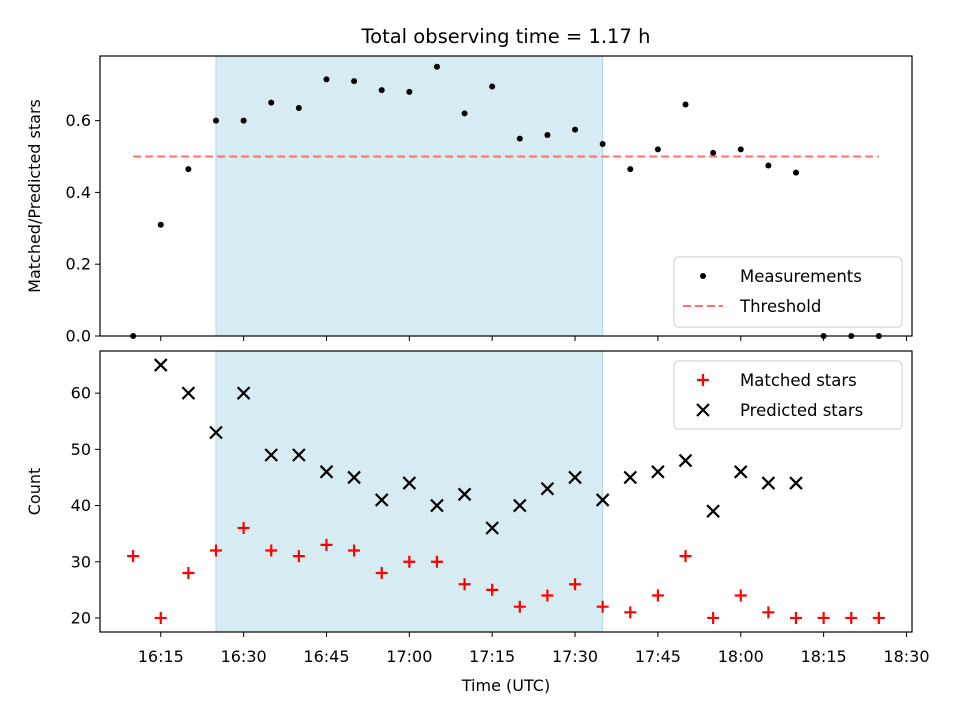 The height and width of the screenshot is (720, 960). I want to click on y-tick-label: 40, so click(81, 505).